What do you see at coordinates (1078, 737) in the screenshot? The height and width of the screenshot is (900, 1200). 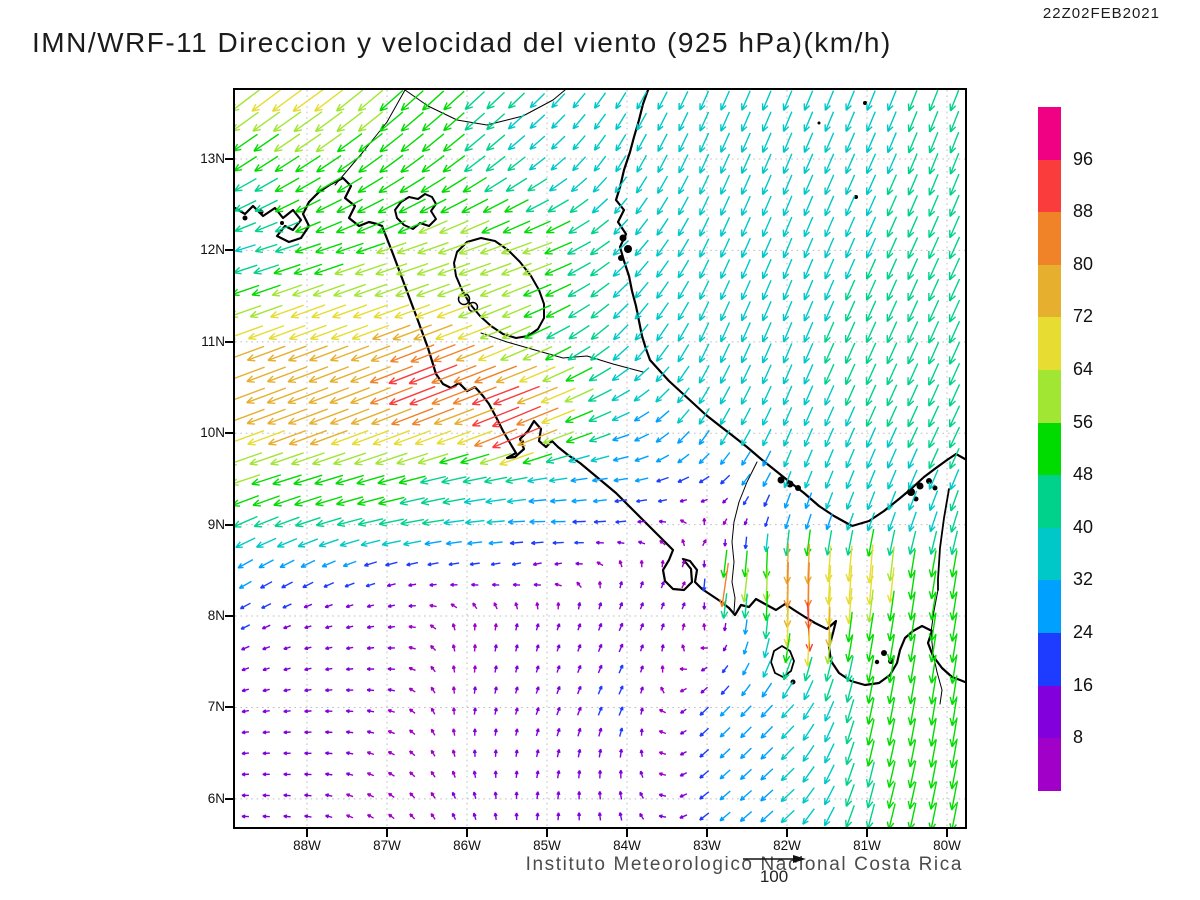 I see `colorbar-label: 8` at bounding box center [1078, 737].